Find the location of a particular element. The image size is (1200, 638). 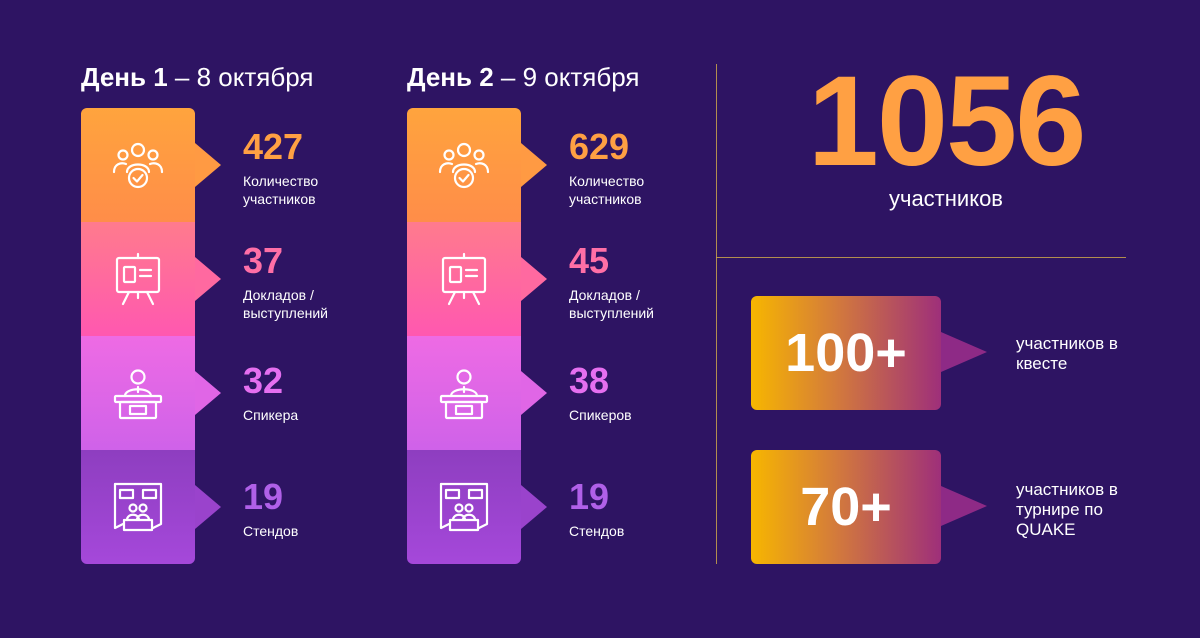

day-1-talks-tile is located at coordinates (151, 279).